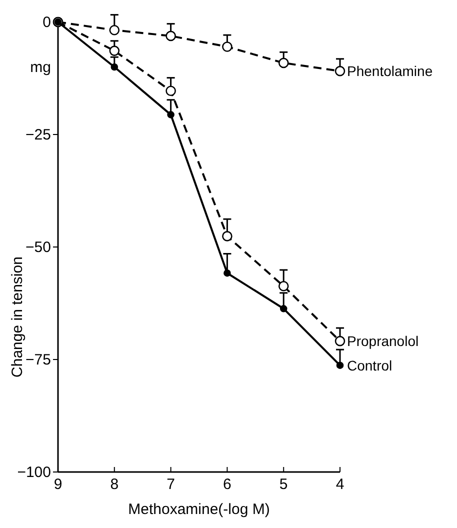 This screenshot has height=528, width=457. I want to click on text: mg, so click(40, 67).